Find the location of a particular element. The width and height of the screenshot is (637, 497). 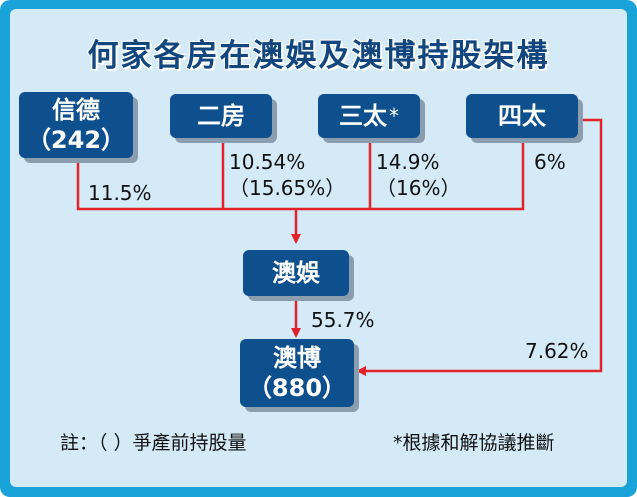

node-sitai: 四太 is located at coordinates (522, 116).